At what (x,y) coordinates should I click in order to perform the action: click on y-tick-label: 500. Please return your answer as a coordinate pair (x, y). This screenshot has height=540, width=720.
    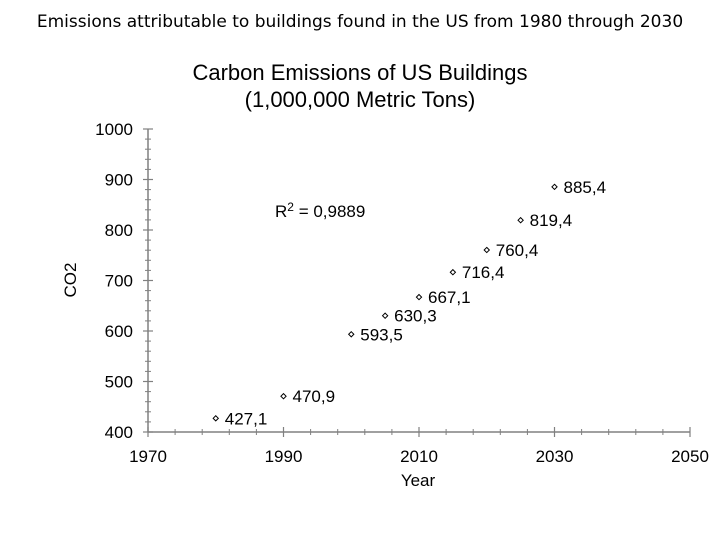
    Looking at the image, I should click on (119, 382).